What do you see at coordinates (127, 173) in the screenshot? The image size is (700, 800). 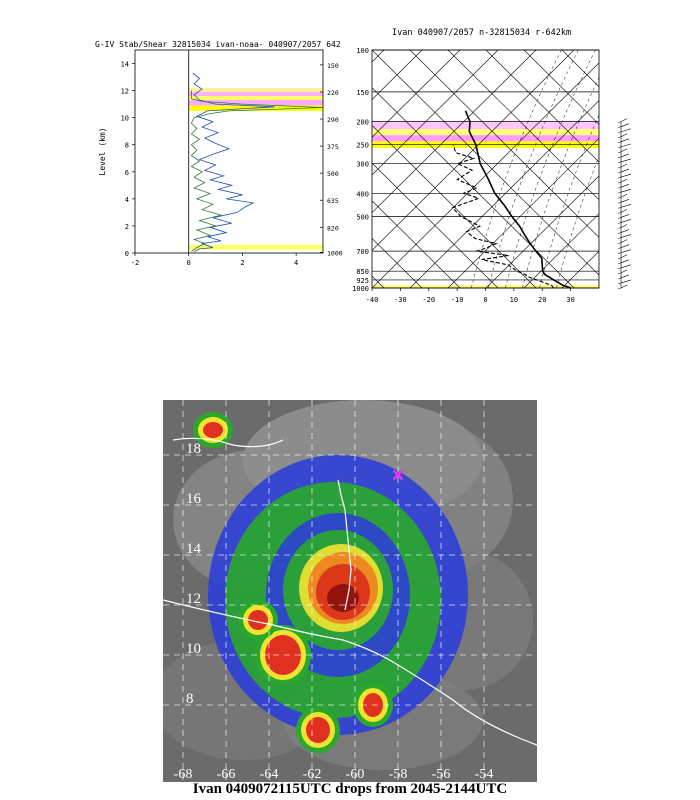 I see `y-tick-label: 6` at bounding box center [127, 173].